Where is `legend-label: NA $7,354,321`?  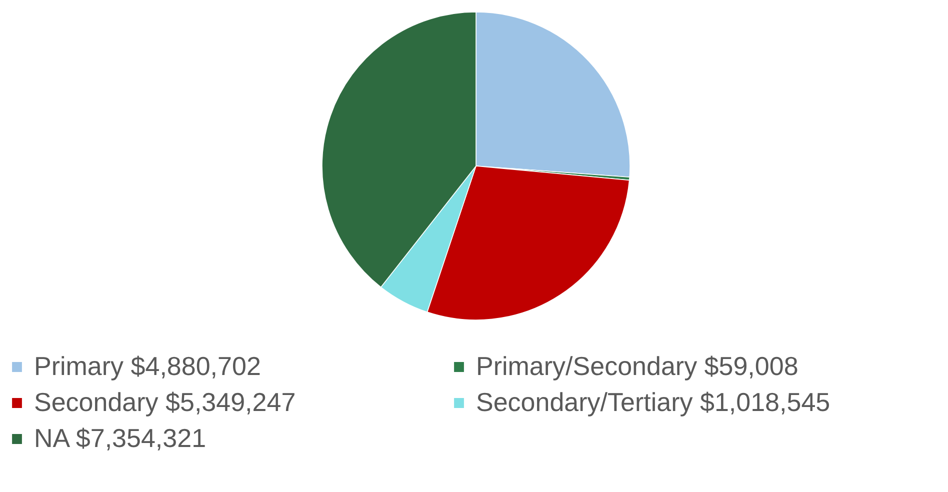 legend-label: NA $7,354,321 is located at coordinates (120, 438).